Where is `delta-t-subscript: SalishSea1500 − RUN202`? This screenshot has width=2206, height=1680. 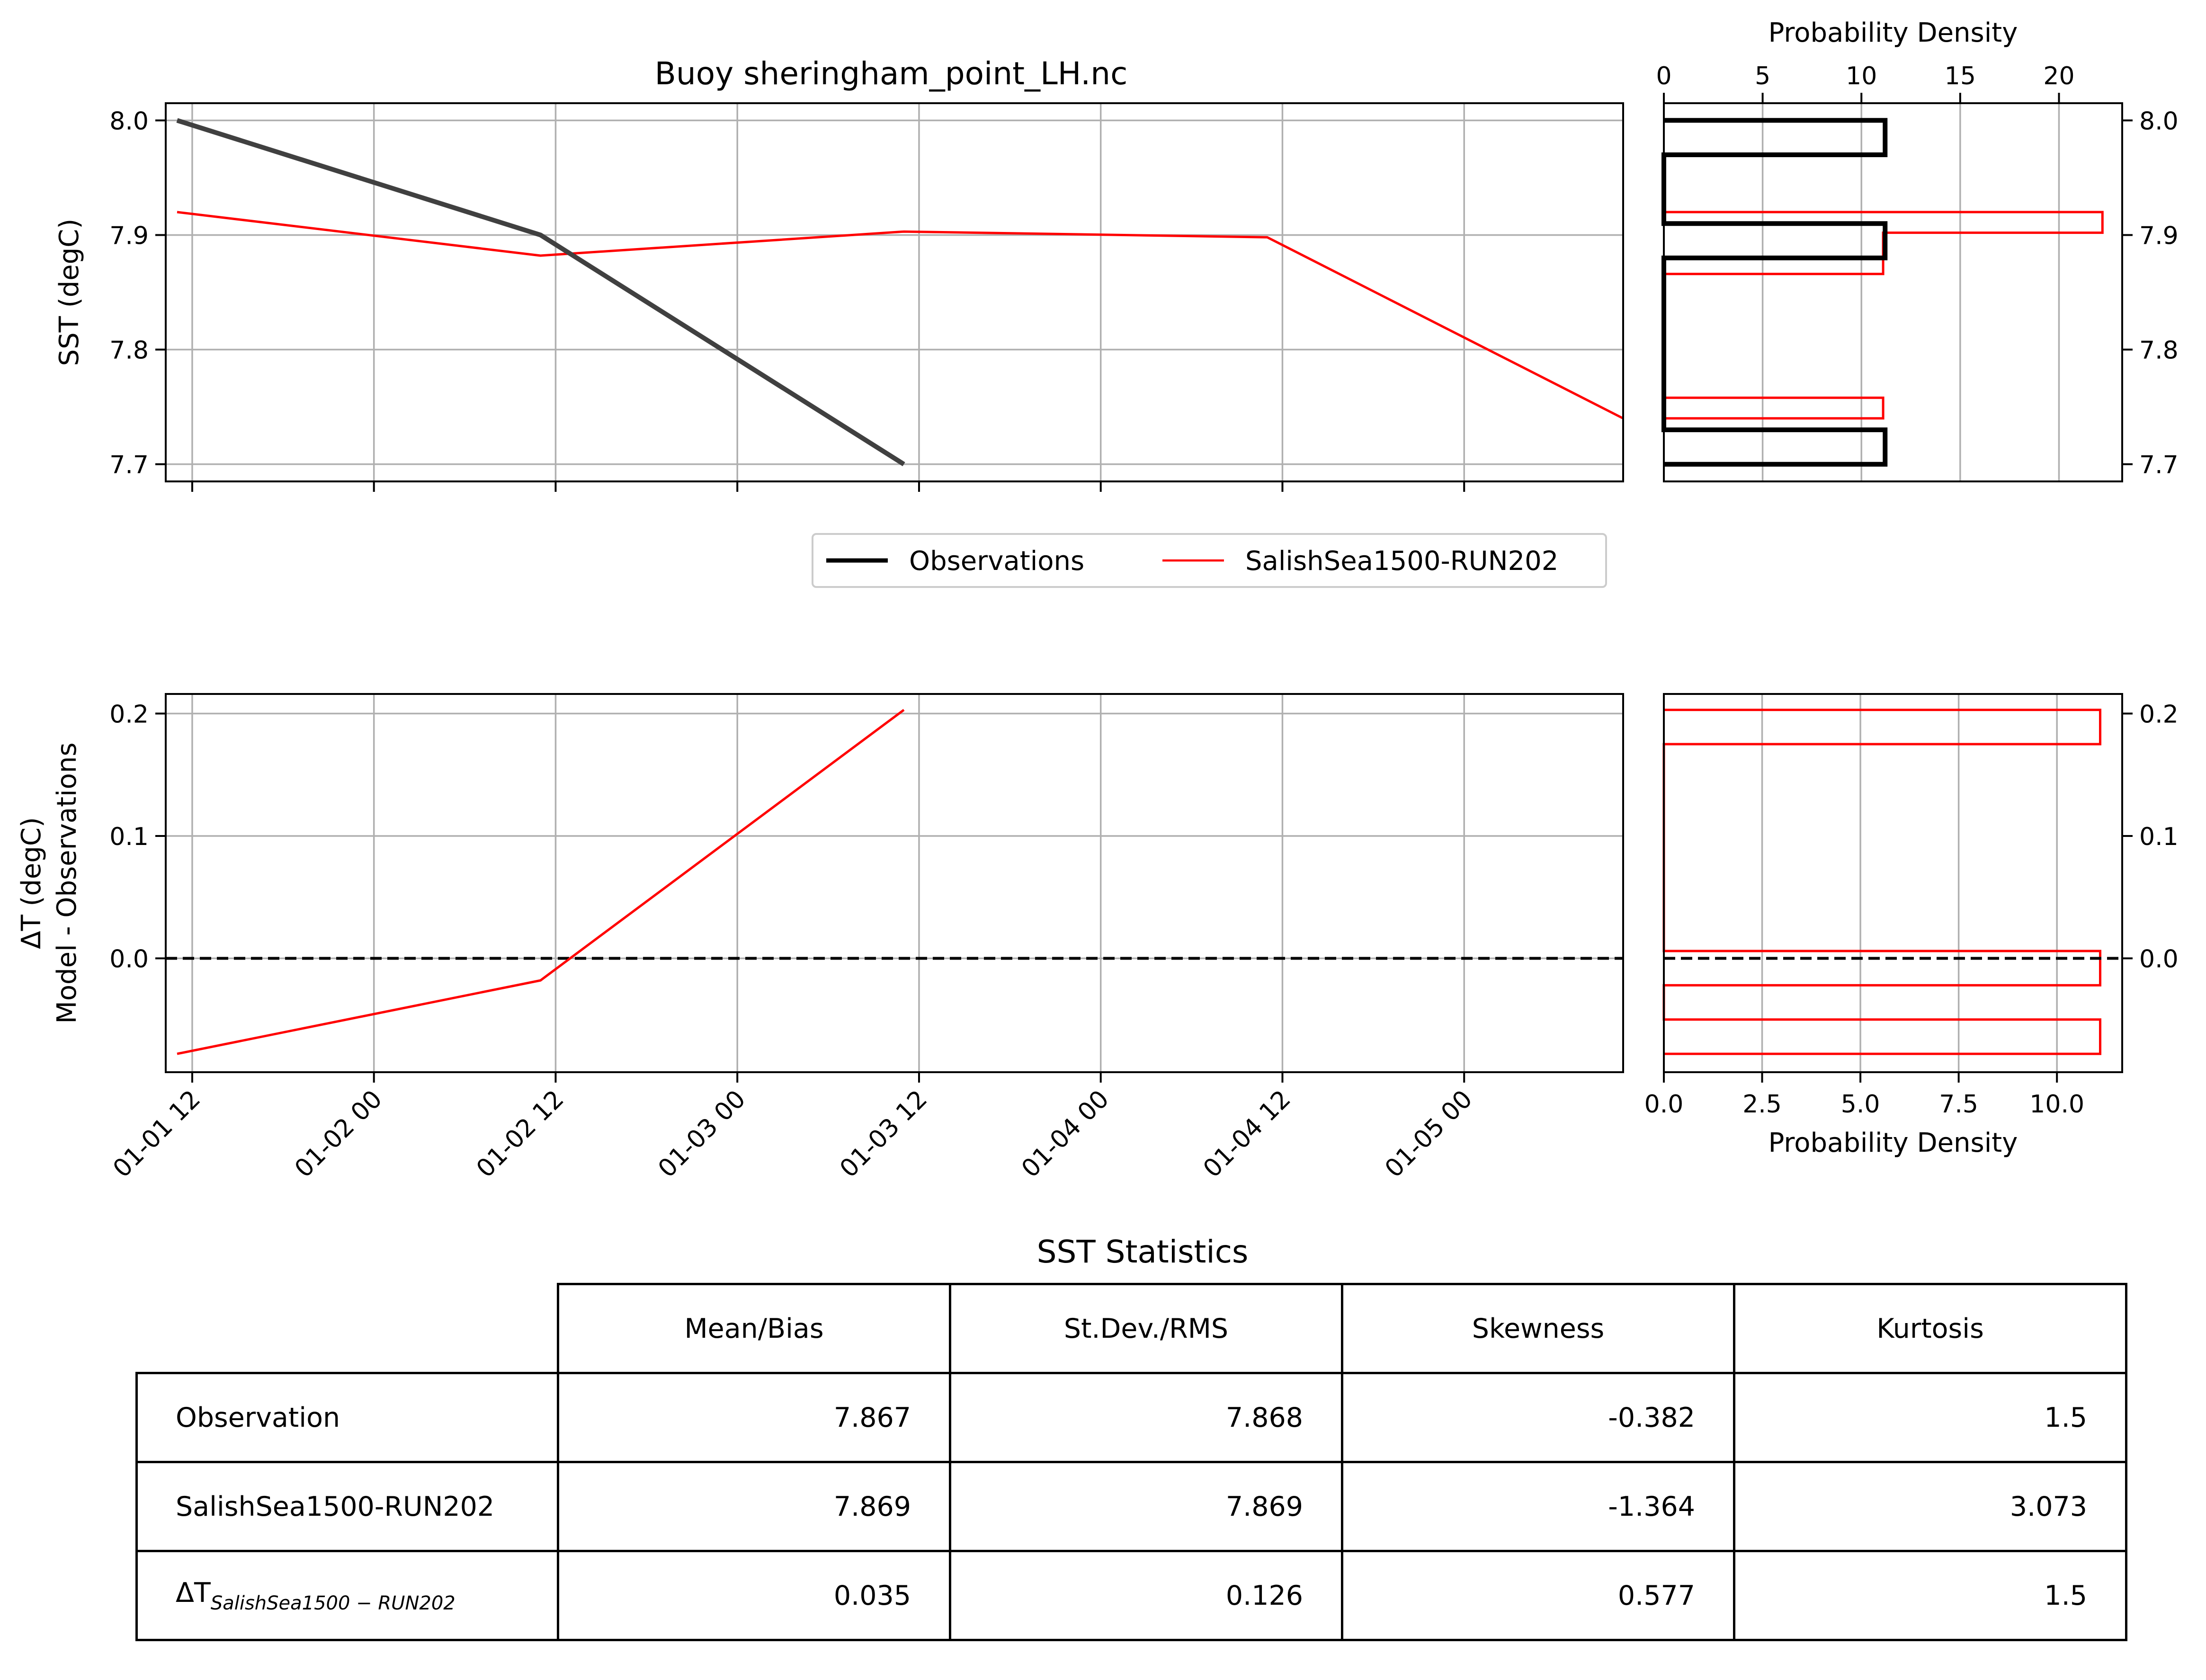 delta-t-subscript: SalishSea1500 − RUN202 is located at coordinates (332, 1603).